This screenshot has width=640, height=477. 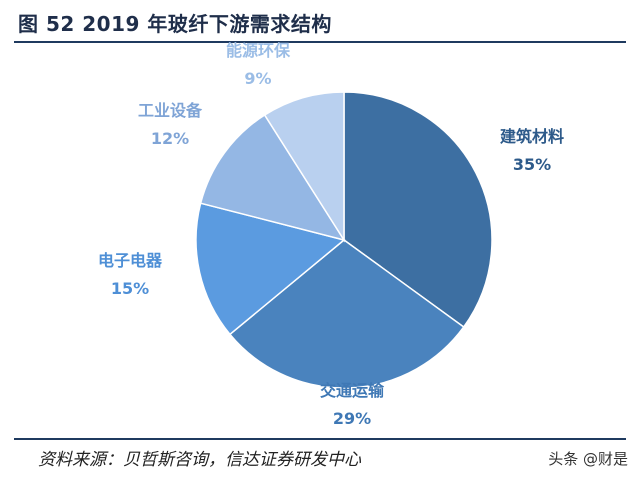 I want to click on slice-value-label: 15%, so click(x=130, y=288).